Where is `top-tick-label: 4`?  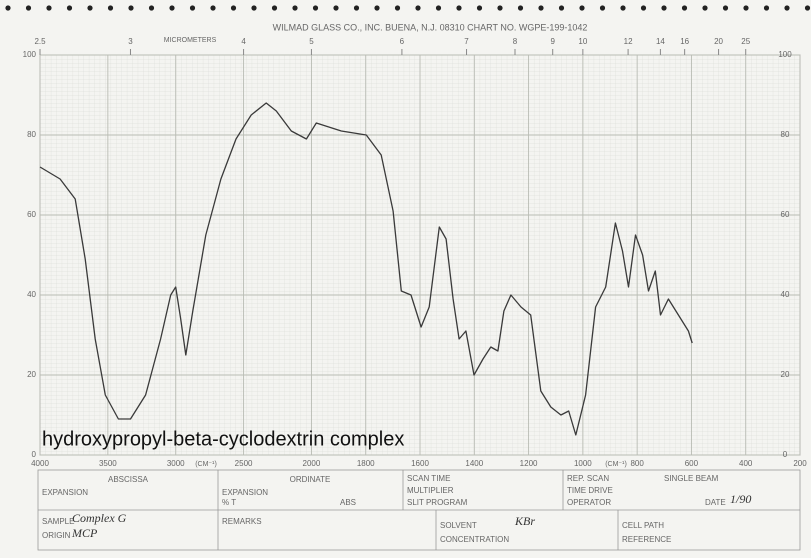
top-tick-label: 4 is located at coordinates (243, 41).